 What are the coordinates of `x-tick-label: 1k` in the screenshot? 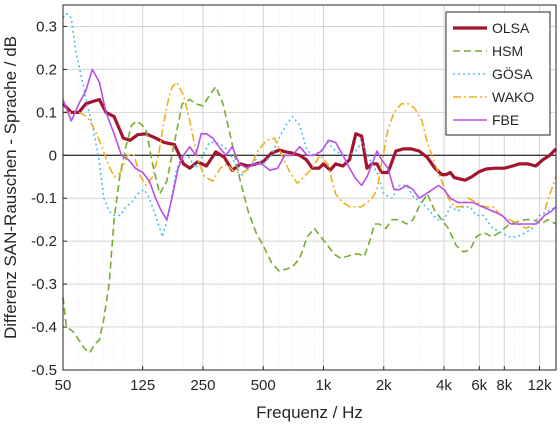 It's located at (324, 385).